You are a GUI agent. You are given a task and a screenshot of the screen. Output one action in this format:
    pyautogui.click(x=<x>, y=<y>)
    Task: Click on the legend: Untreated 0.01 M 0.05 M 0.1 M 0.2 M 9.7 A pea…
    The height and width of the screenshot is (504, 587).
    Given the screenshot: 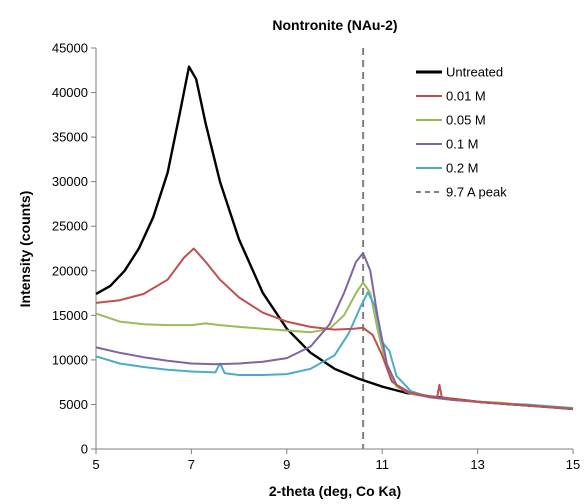 What is the action you would take?
    pyautogui.click(x=461, y=132)
    